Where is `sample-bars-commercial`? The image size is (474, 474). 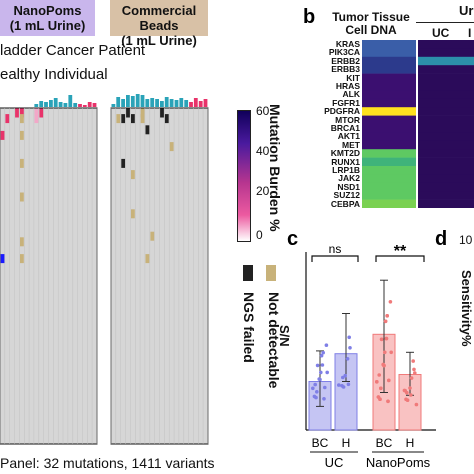
sample-bars-commercial is located at coordinates (159, 100).